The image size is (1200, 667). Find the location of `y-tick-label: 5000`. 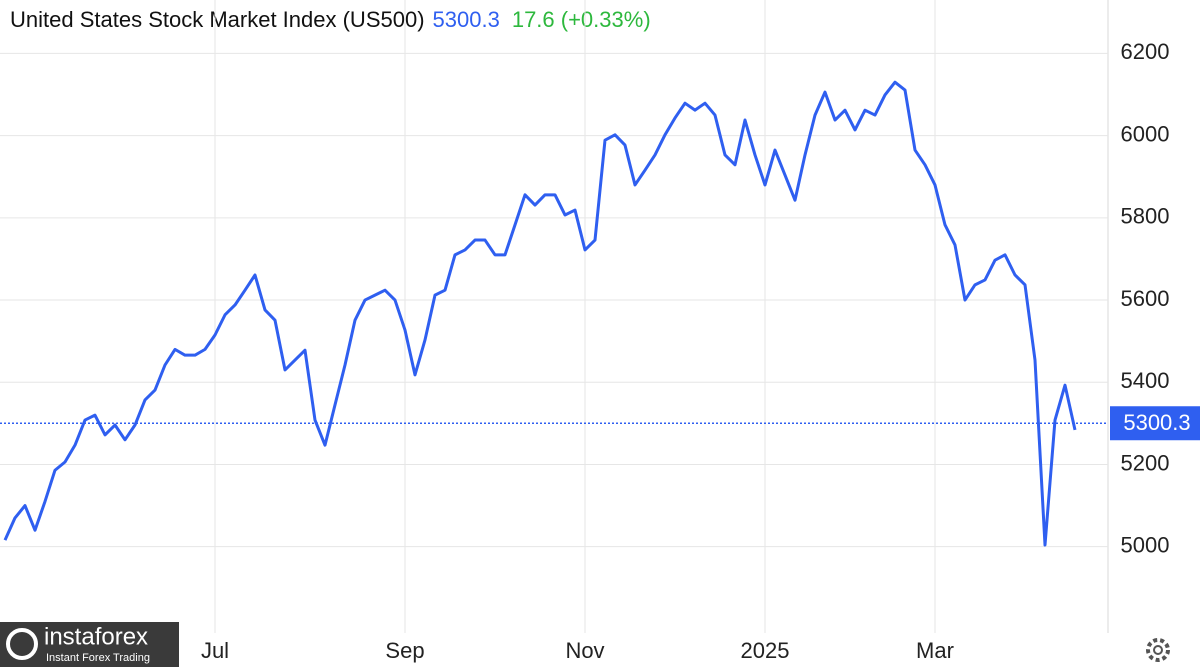

y-tick-label: 5000 is located at coordinates (1145, 544).